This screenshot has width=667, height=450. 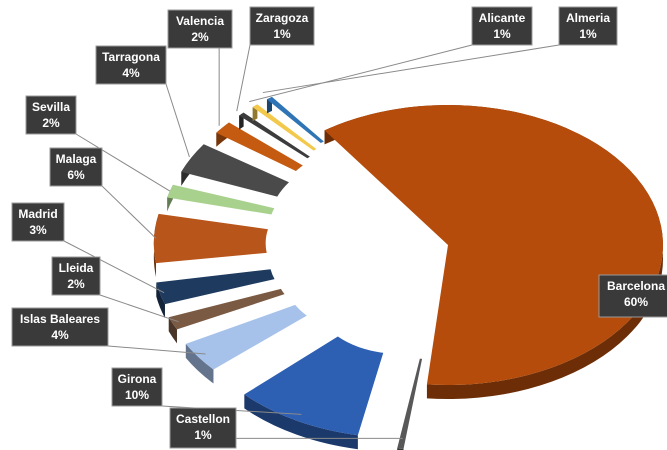 I want to click on data-label-box-barcelona, so click(x=632, y=296).